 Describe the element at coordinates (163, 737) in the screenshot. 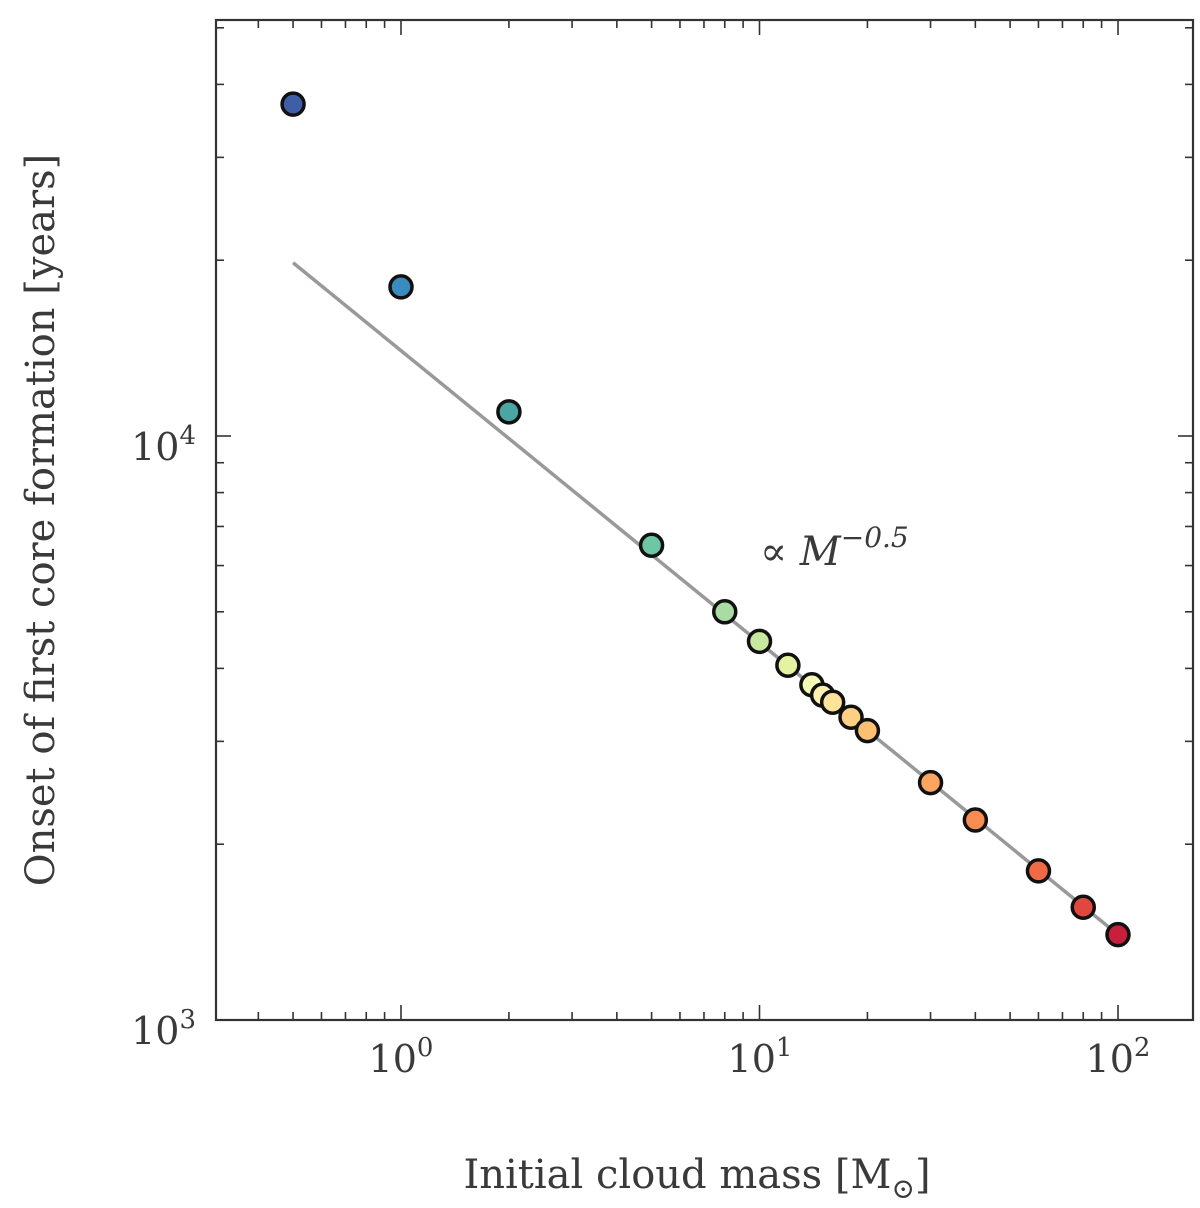

I see `y-tick-labels: 103 104` at that location.